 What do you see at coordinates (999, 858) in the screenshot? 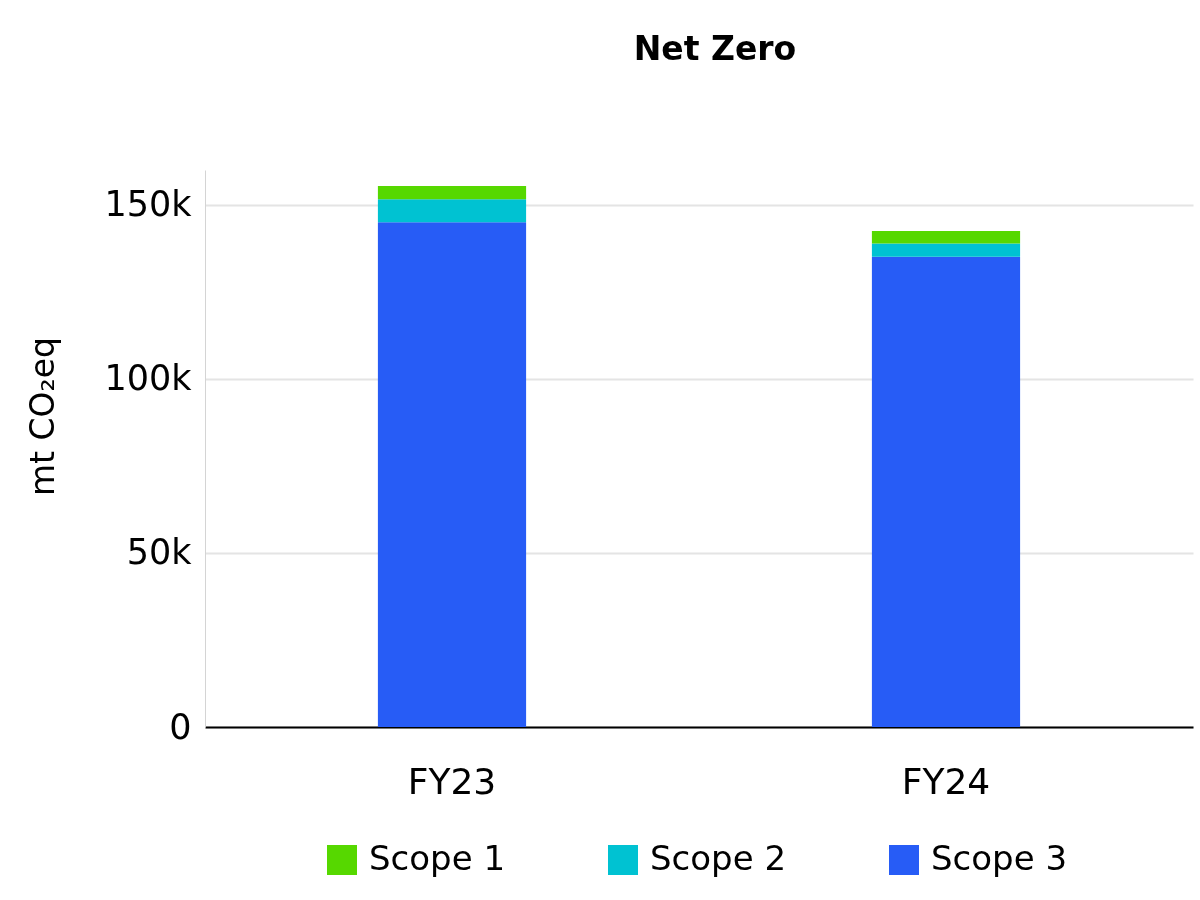
I see `legend-label: Scope 3` at bounding box center [999, 858].